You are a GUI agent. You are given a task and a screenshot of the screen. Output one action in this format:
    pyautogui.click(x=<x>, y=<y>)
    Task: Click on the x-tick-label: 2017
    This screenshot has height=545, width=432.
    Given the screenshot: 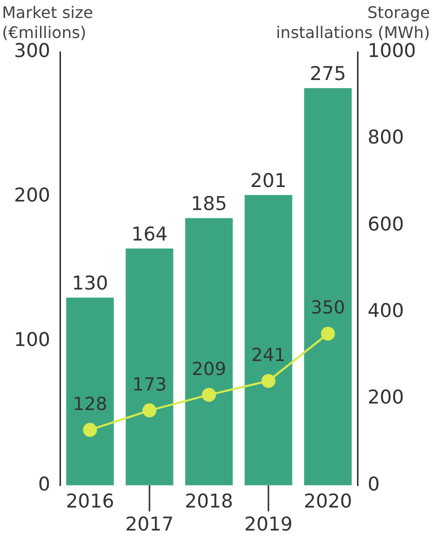 What is the action you would take?
    pyautogui.click(x=149, y=525)
    